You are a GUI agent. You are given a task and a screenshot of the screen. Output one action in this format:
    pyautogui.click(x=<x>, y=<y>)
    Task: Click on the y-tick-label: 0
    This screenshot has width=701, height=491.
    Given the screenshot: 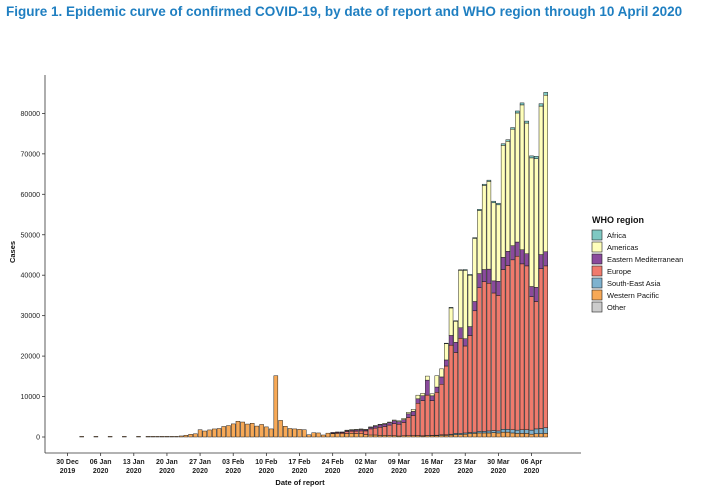 What is the action you would take?
    pyautogui.click(x=38, y=438)
    